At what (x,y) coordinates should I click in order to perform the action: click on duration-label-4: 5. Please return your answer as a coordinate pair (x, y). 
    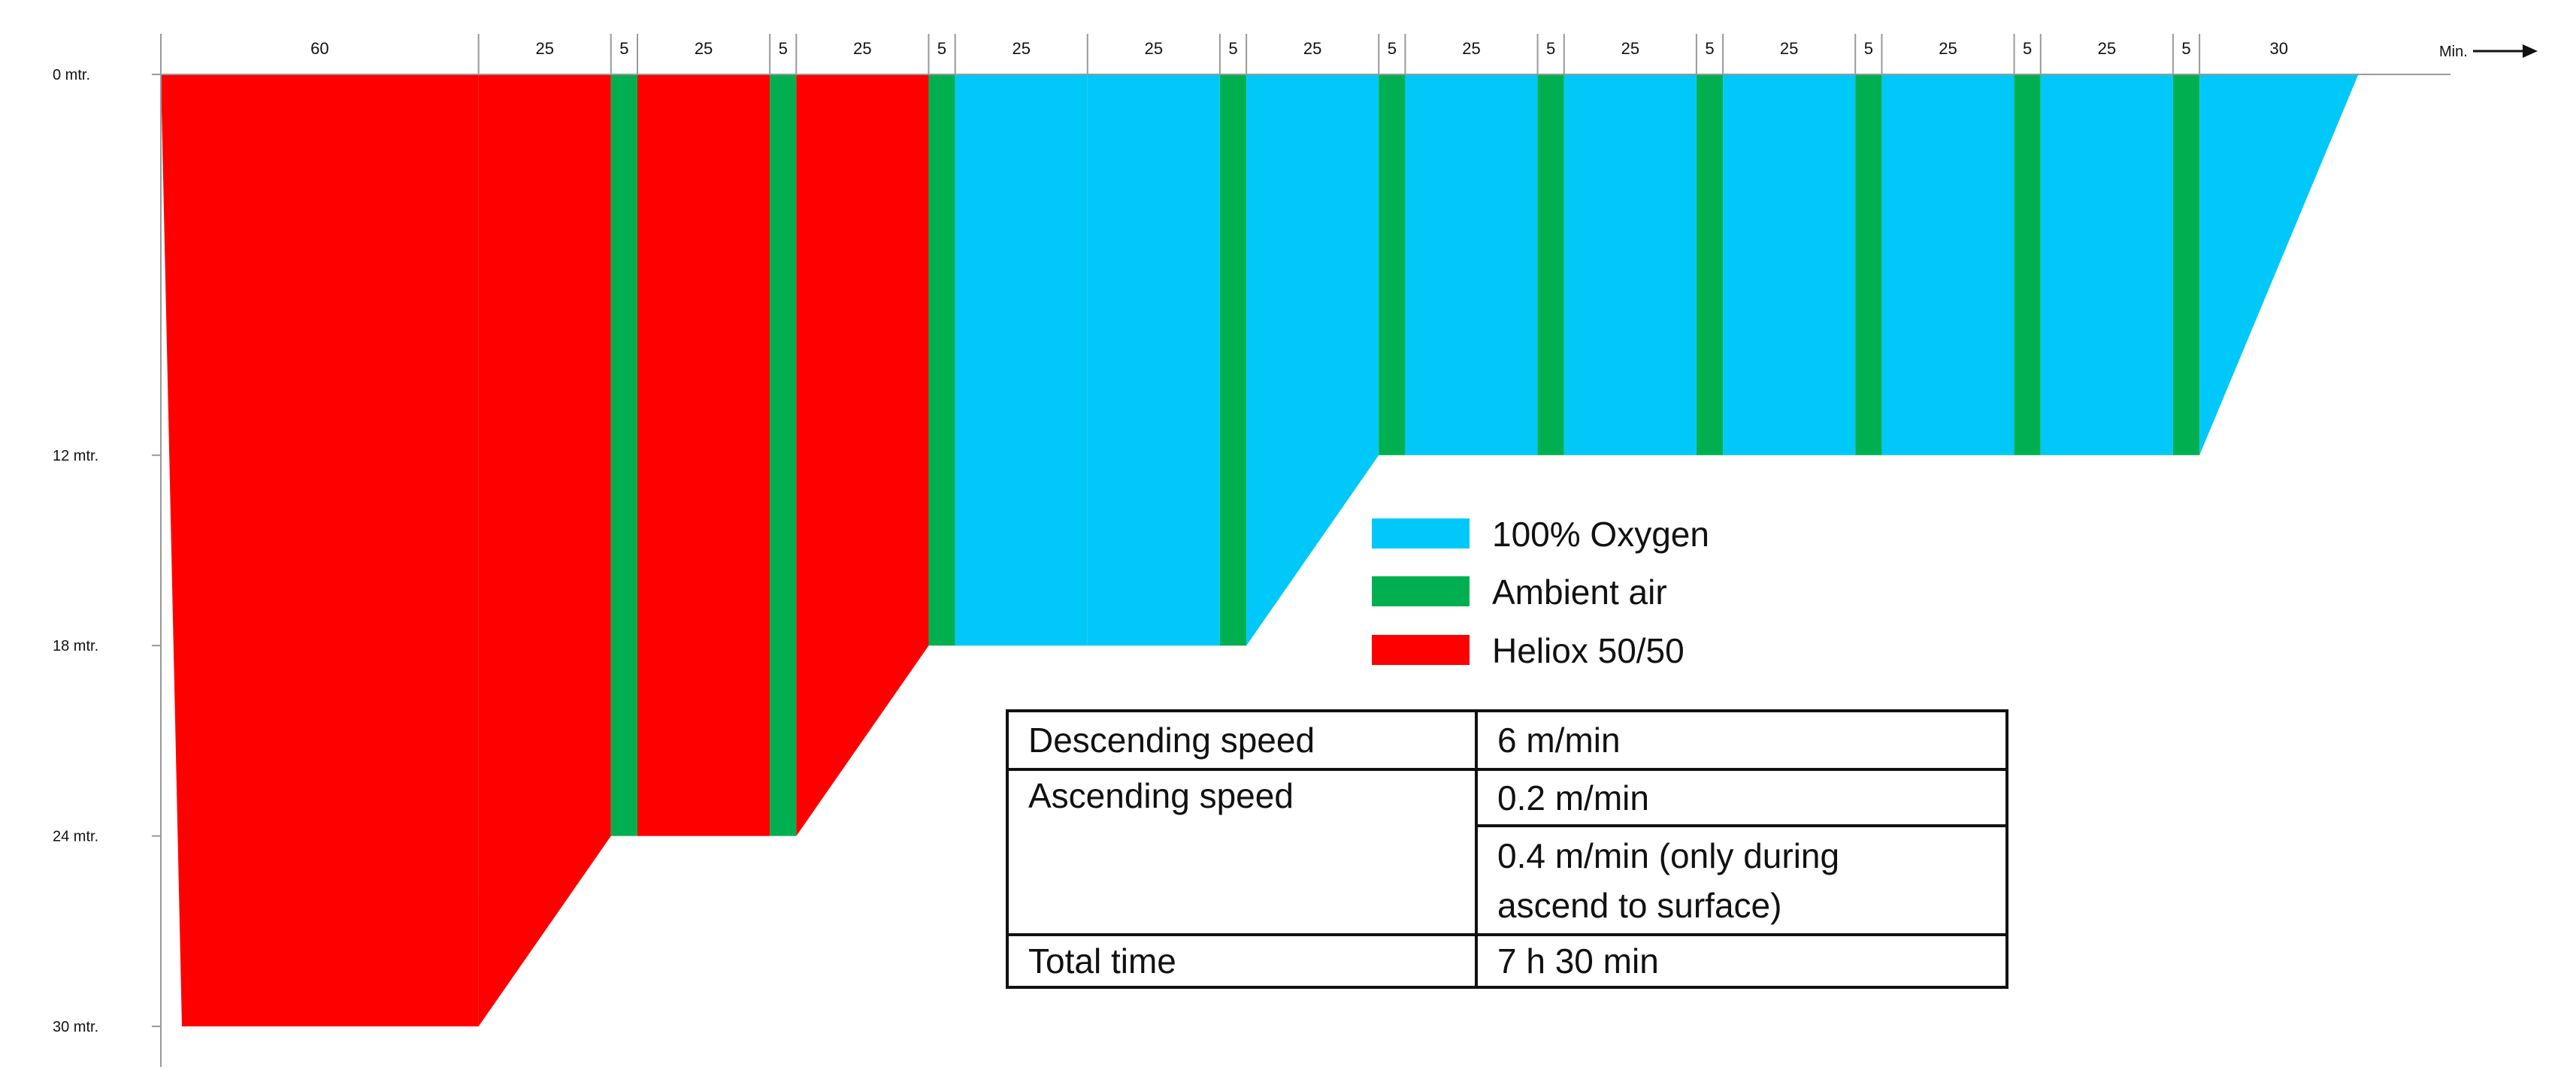
    Looking at the image, I should click on (783, 48).